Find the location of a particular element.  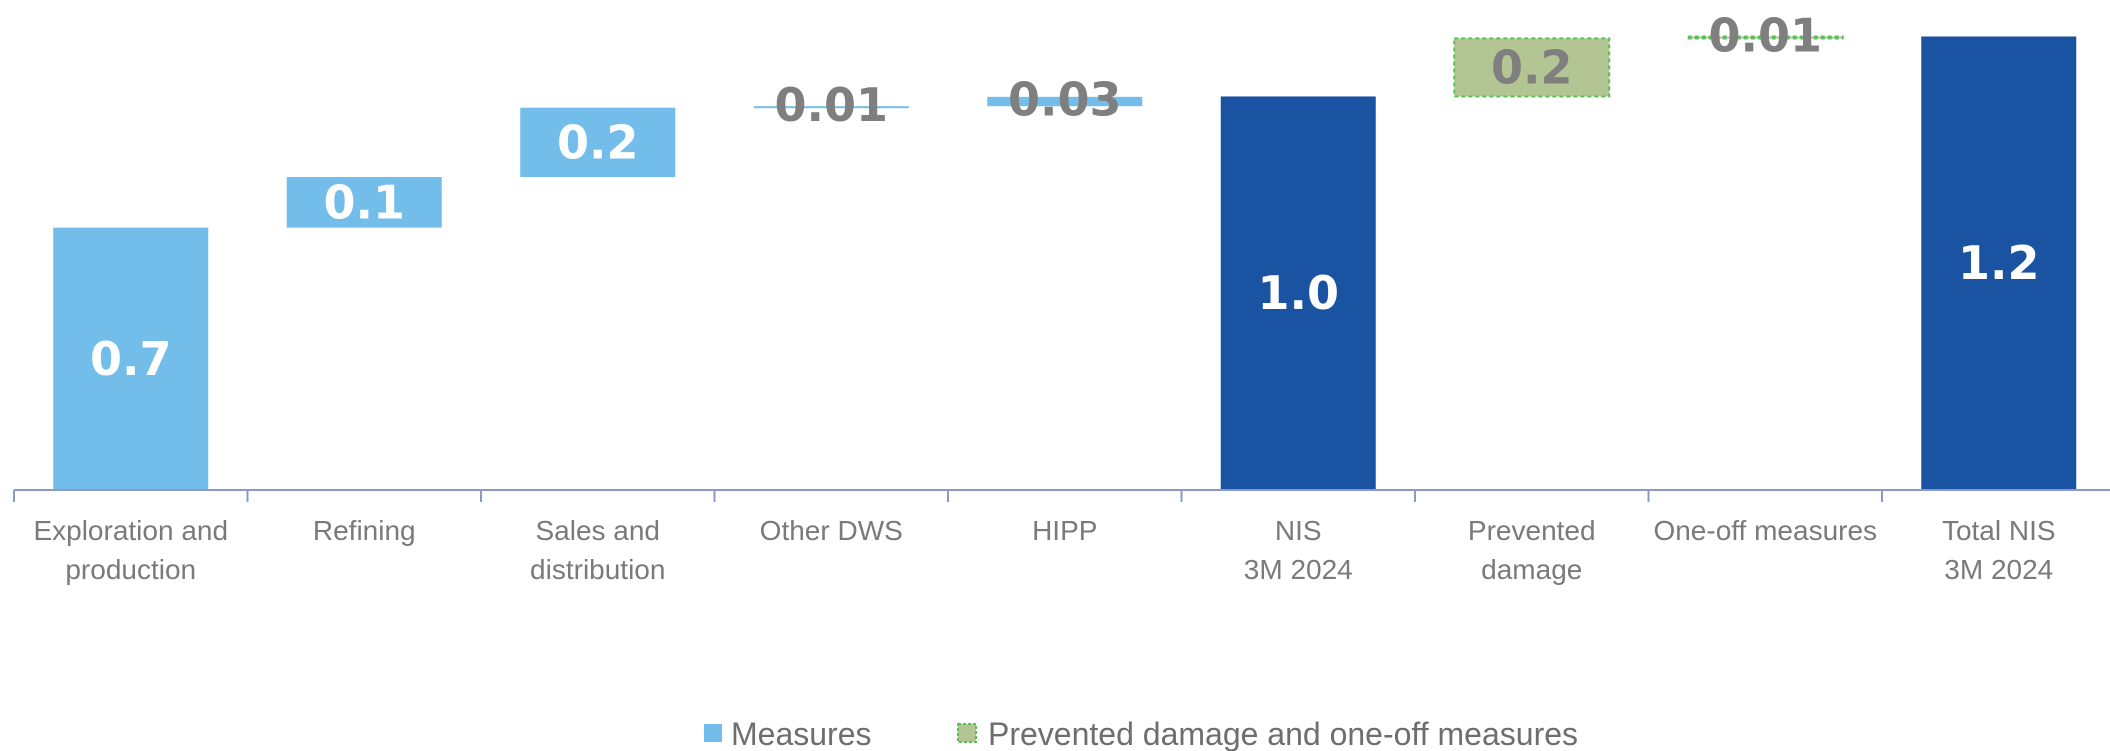

value-label-4: 0.03 is located at coordinates (1065, 100).